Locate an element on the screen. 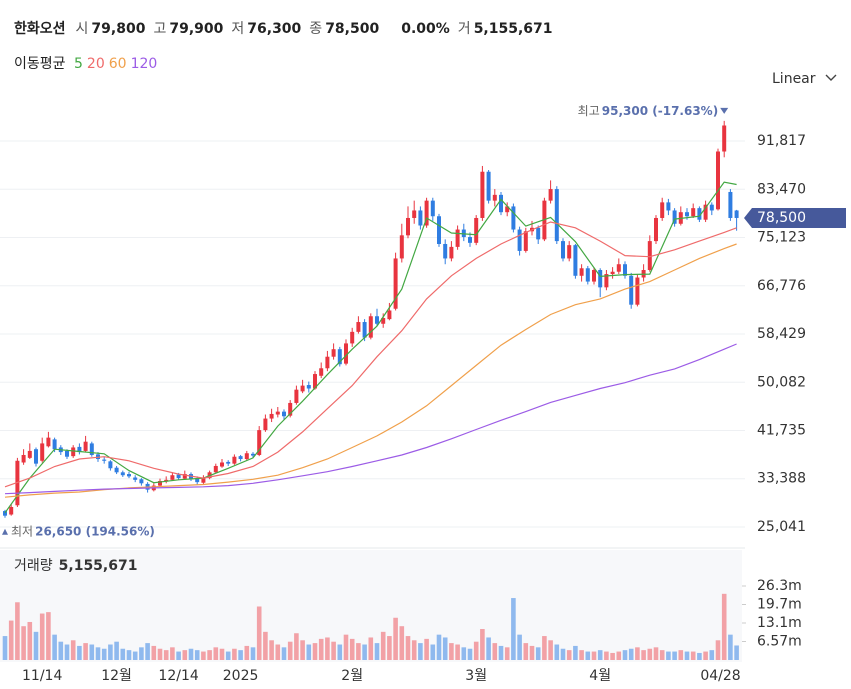  change-value: 0.00% is located at coordinates (425, 29).